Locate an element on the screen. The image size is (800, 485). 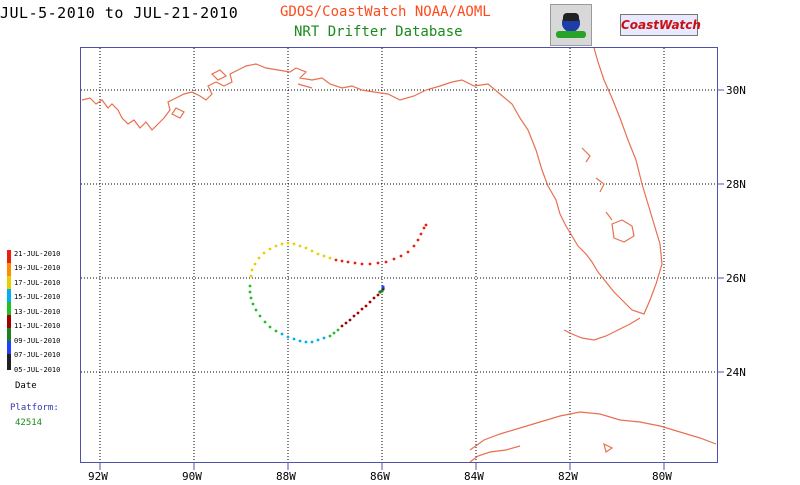
legend-title: Date is located at coordinates (26, 386).